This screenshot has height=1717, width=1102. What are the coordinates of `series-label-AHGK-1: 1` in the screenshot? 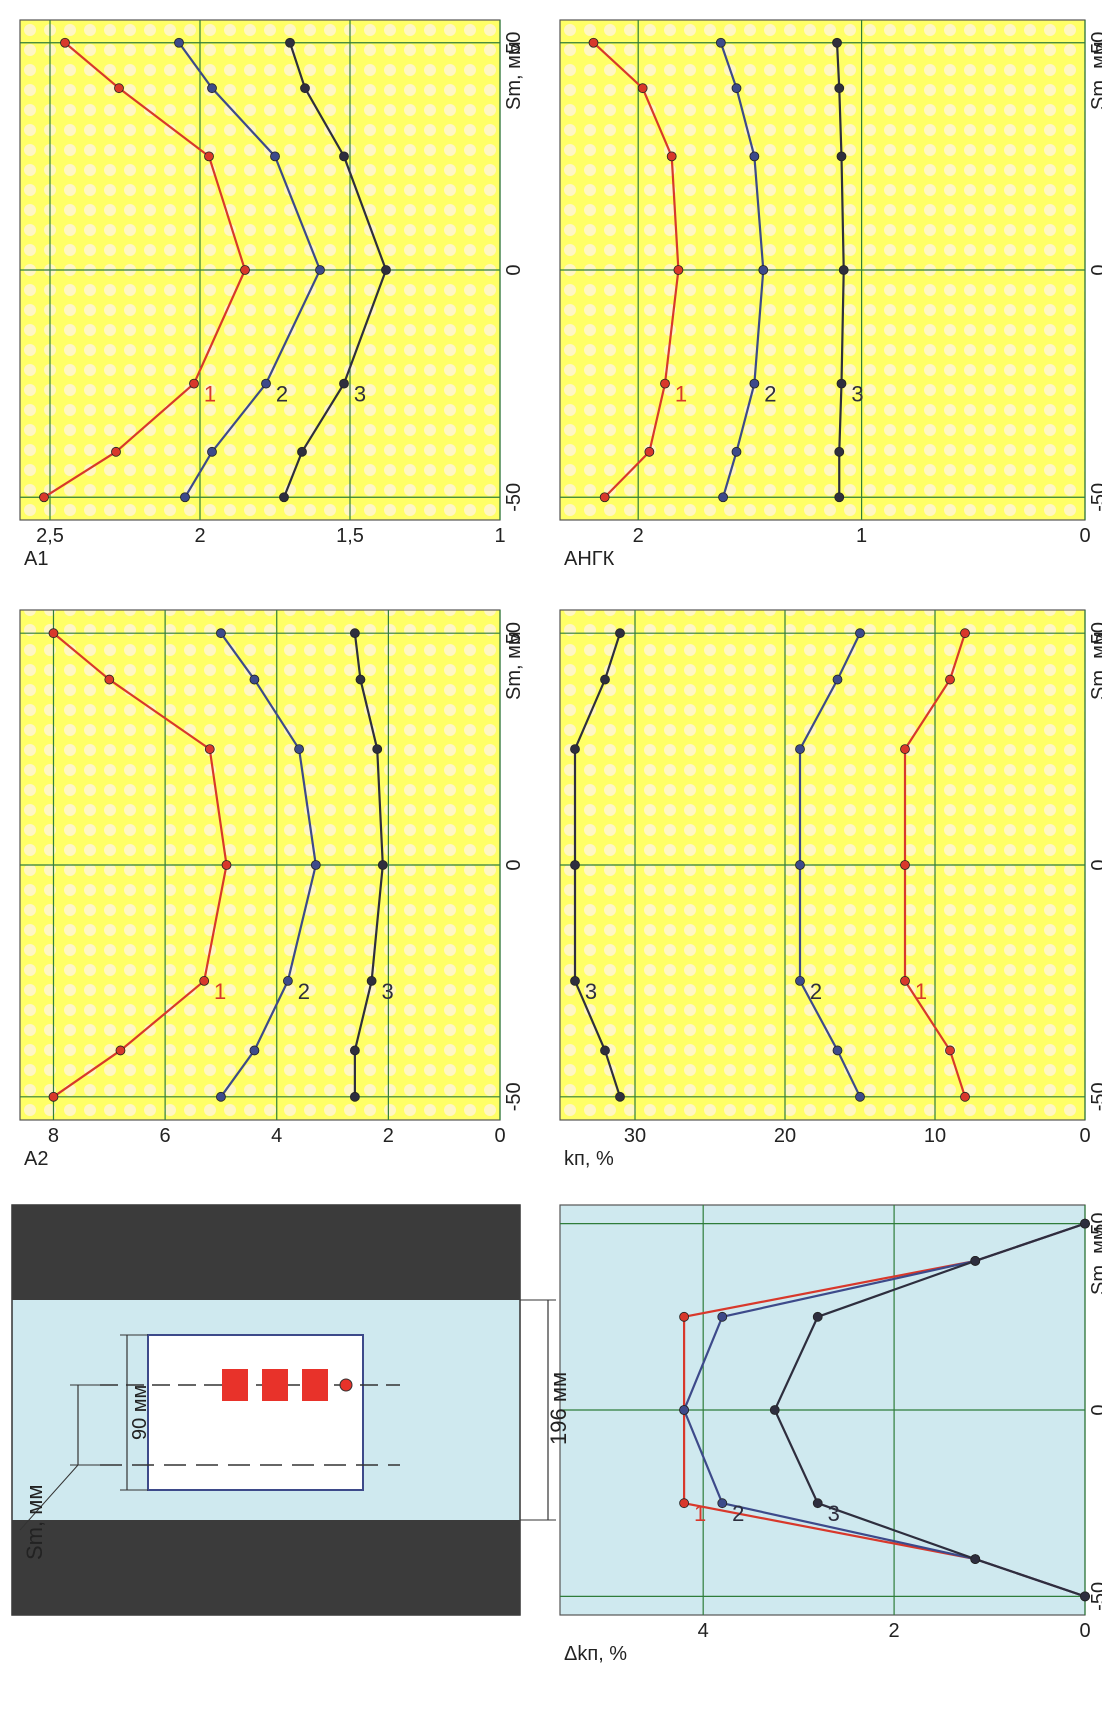 It's located at (681, 394).